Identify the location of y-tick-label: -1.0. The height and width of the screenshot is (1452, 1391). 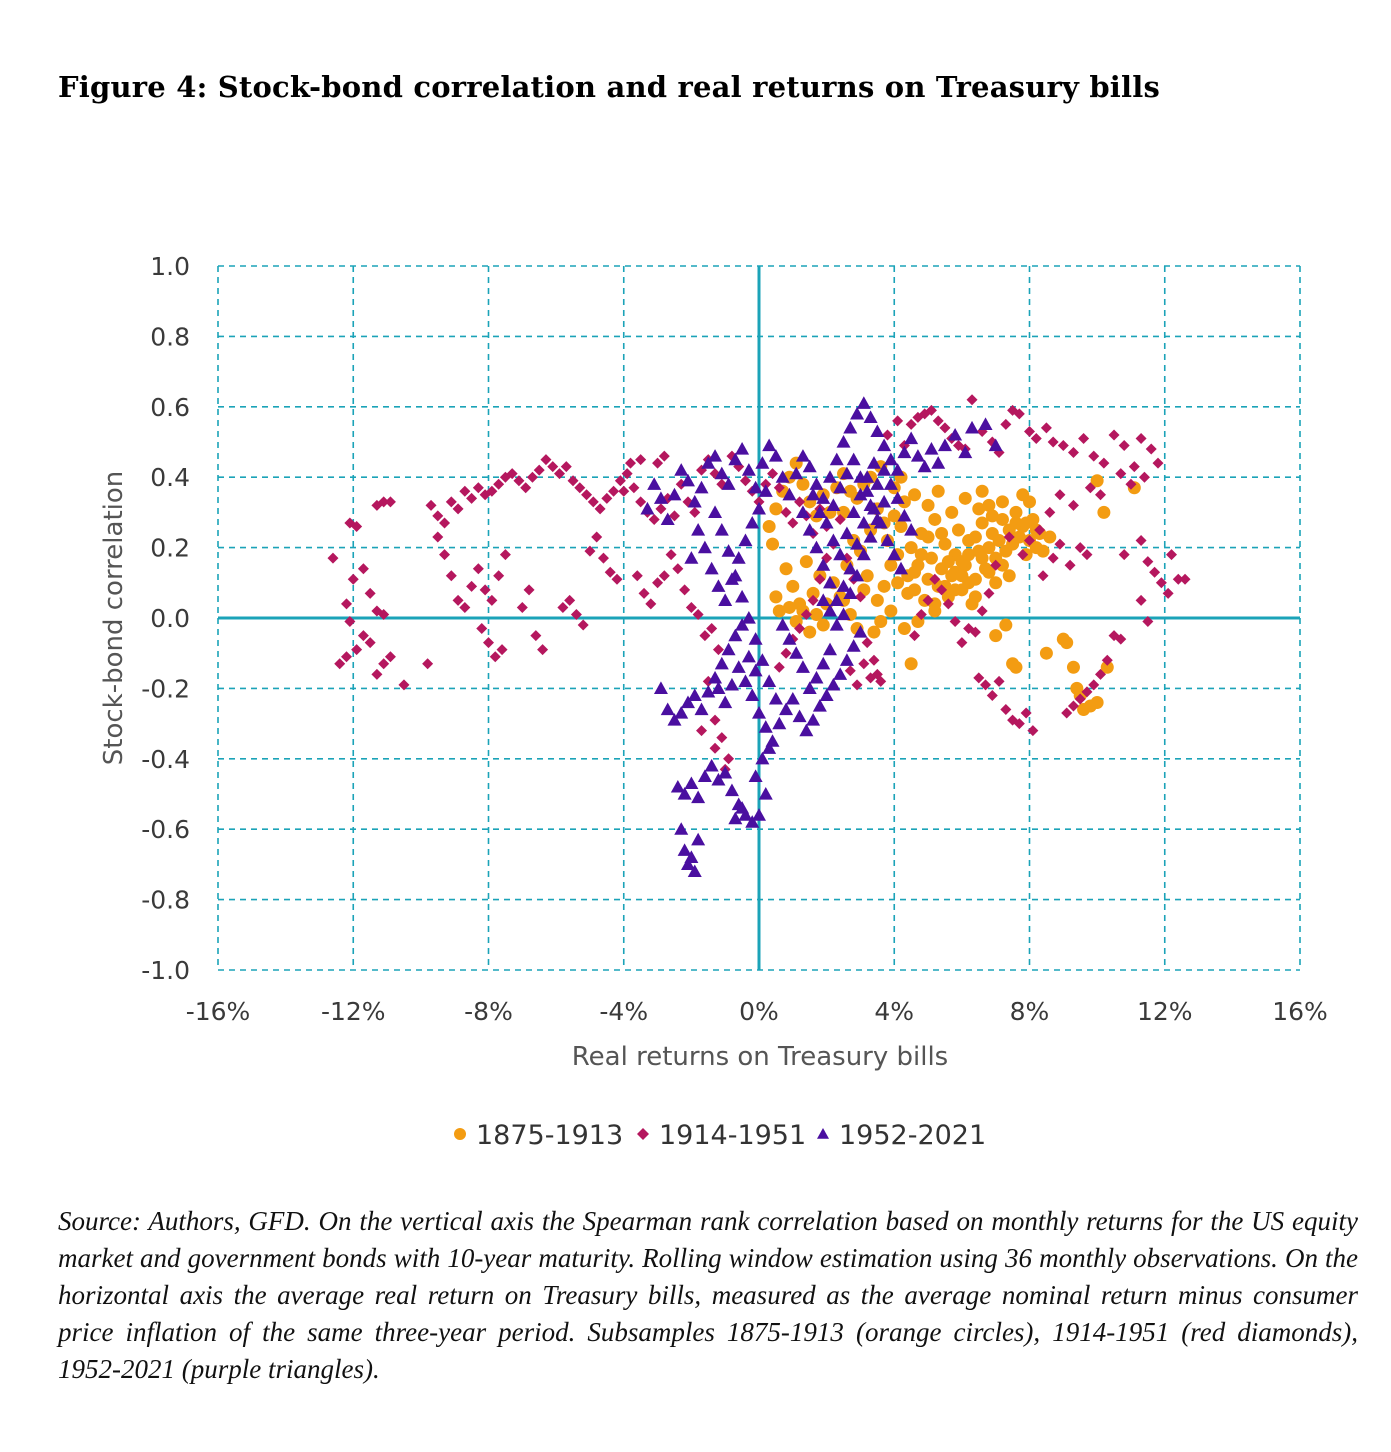
(165, 970).